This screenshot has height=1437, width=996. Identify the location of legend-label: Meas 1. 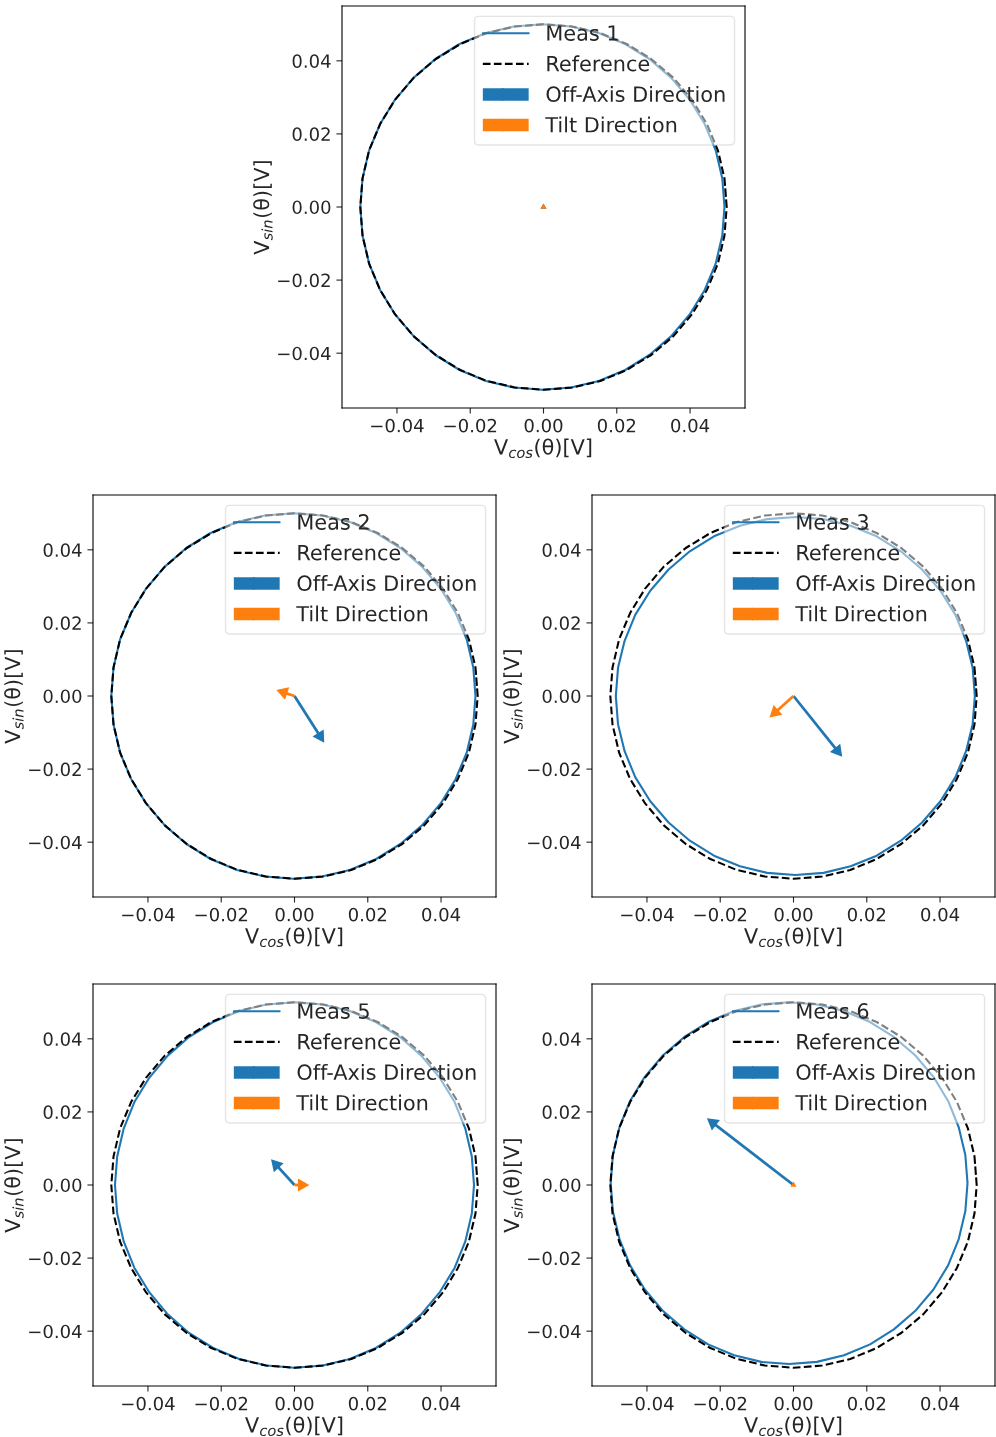
(582, 33).